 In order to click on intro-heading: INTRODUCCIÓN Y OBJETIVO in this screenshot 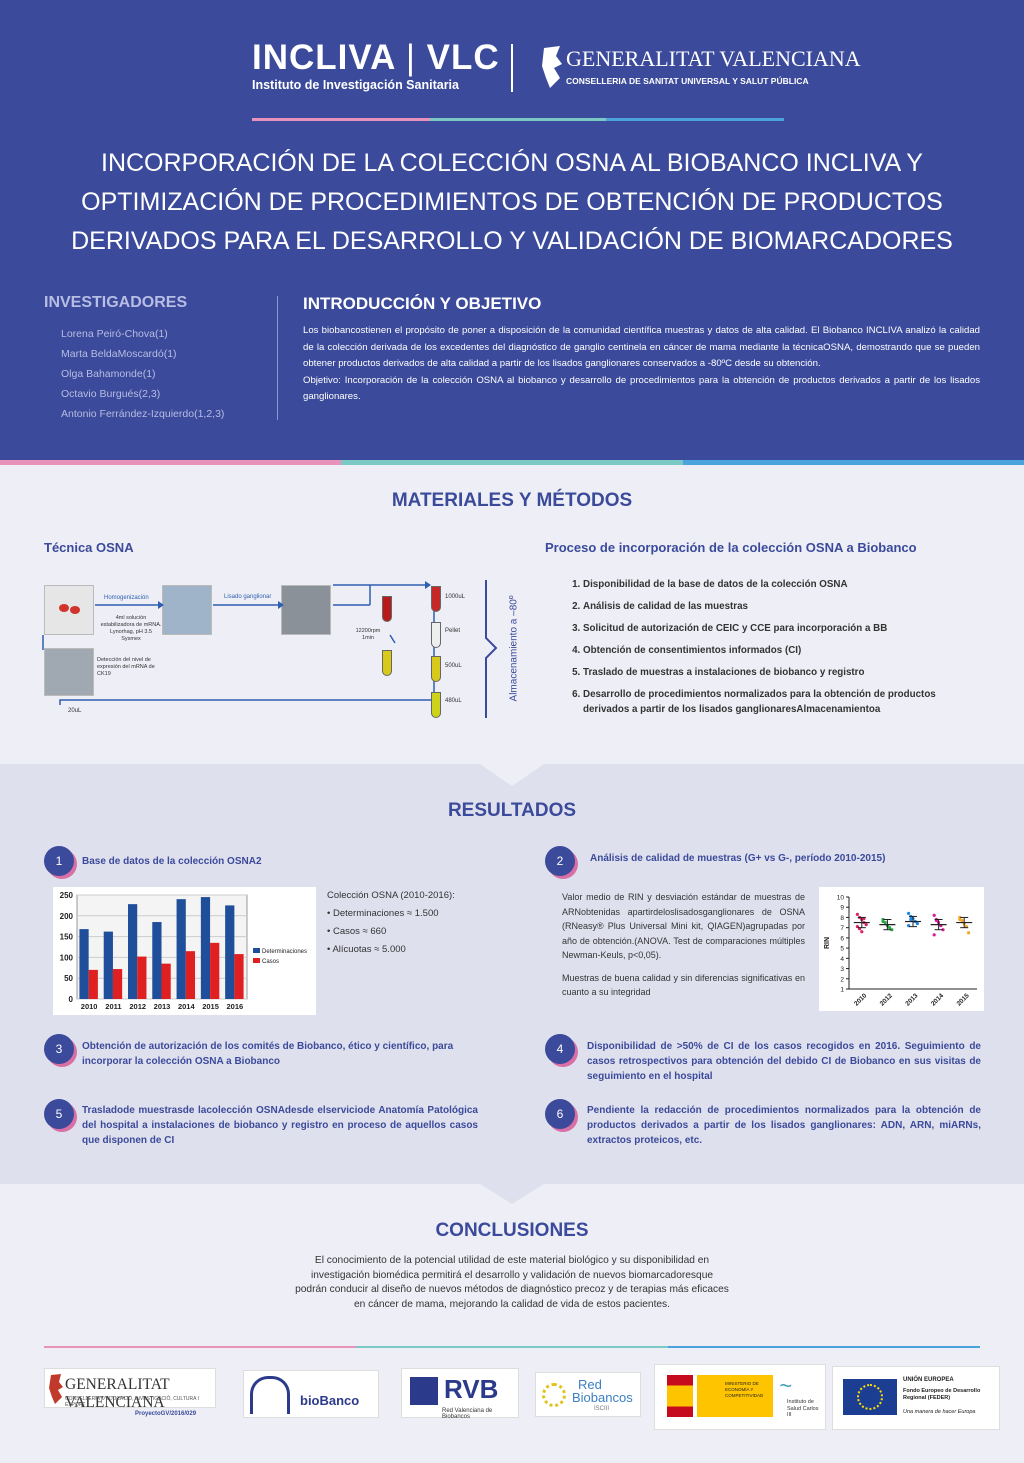, I will do `click(422, 303)`.